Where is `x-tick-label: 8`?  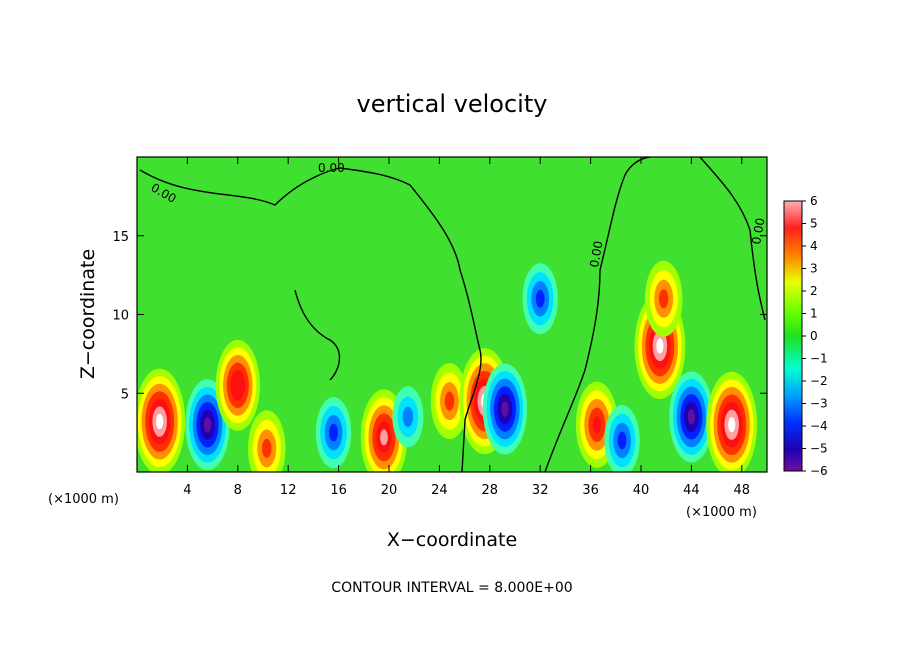
x-tick-label: 8 is located at coordinates (238, 490).